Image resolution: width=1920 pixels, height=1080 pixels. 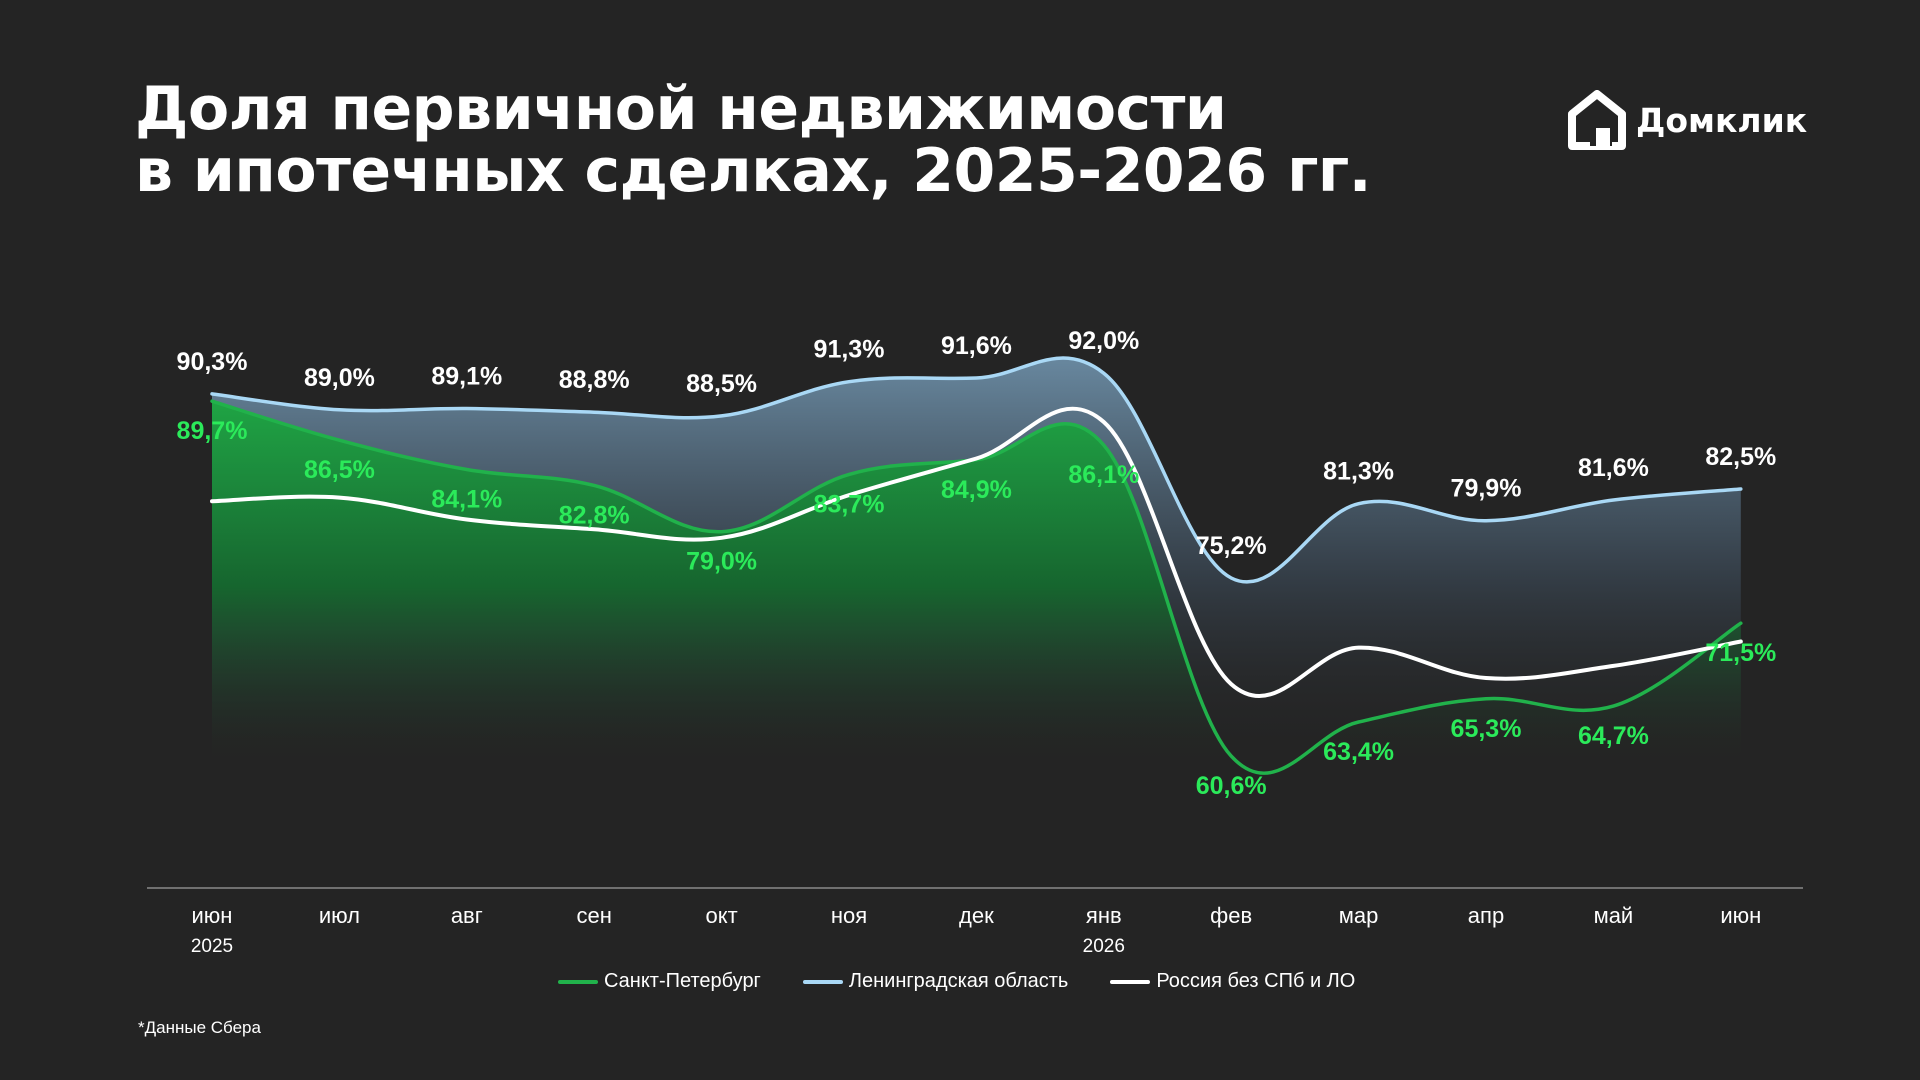 I want to click on data-label-lo-1: 89,0%, so click(x=339, y=378).